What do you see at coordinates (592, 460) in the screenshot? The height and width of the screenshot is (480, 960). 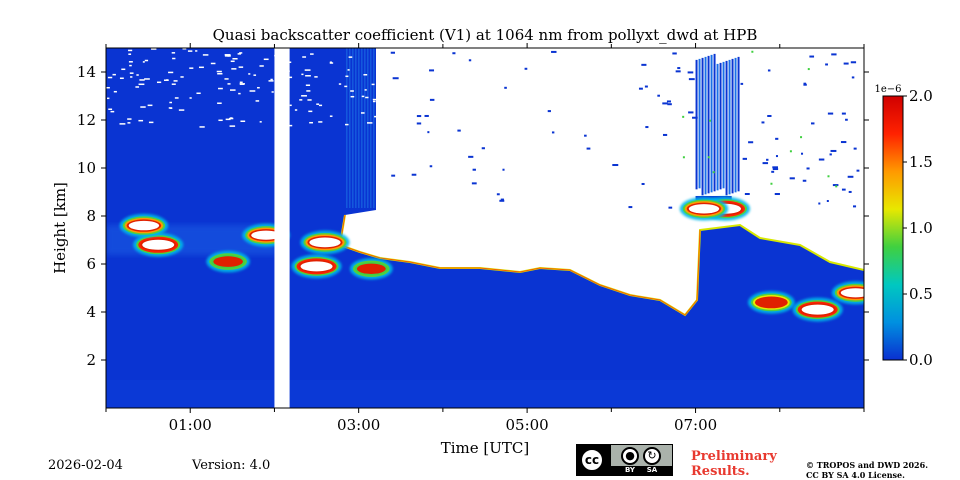 I see `cc-icon: cc` at bounding box center [592, 460].